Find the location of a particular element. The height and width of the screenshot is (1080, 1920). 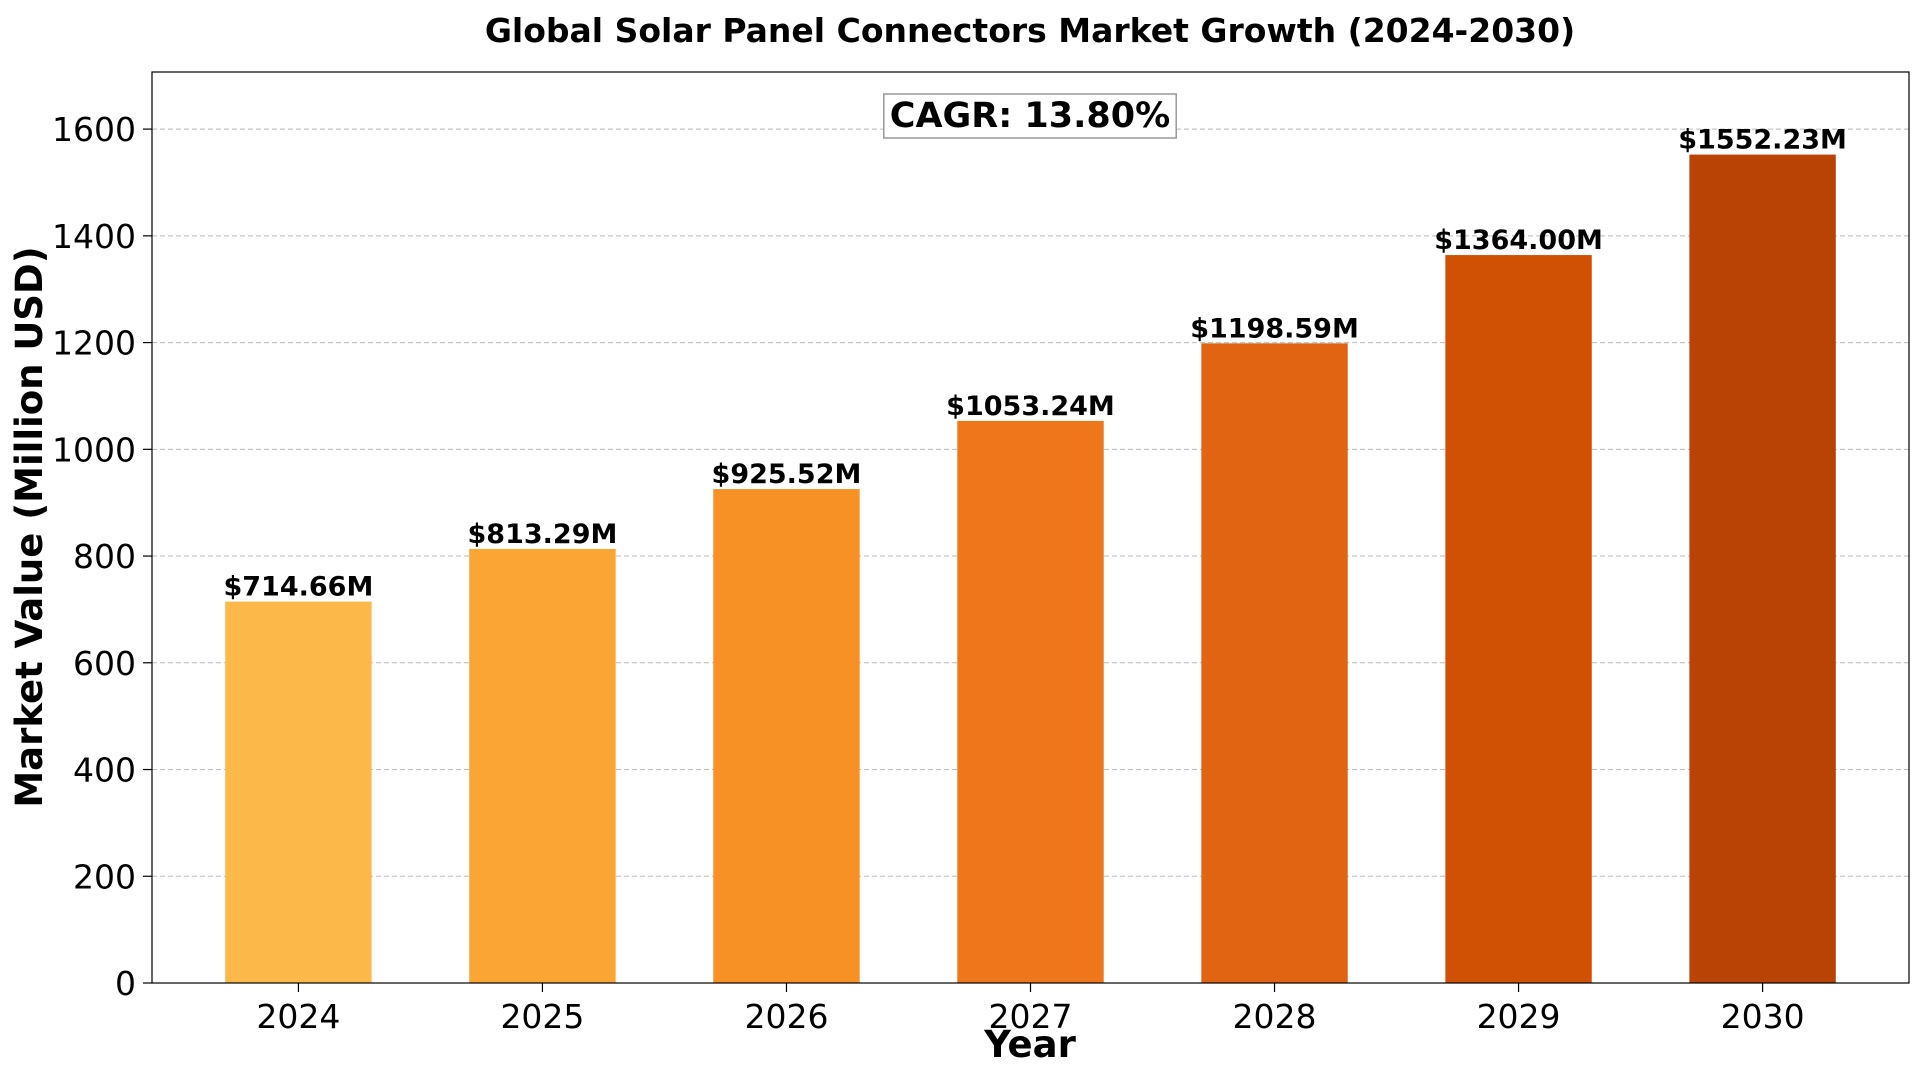

bar-value-label: $1552.23M is located at coordinates (1762, 140).